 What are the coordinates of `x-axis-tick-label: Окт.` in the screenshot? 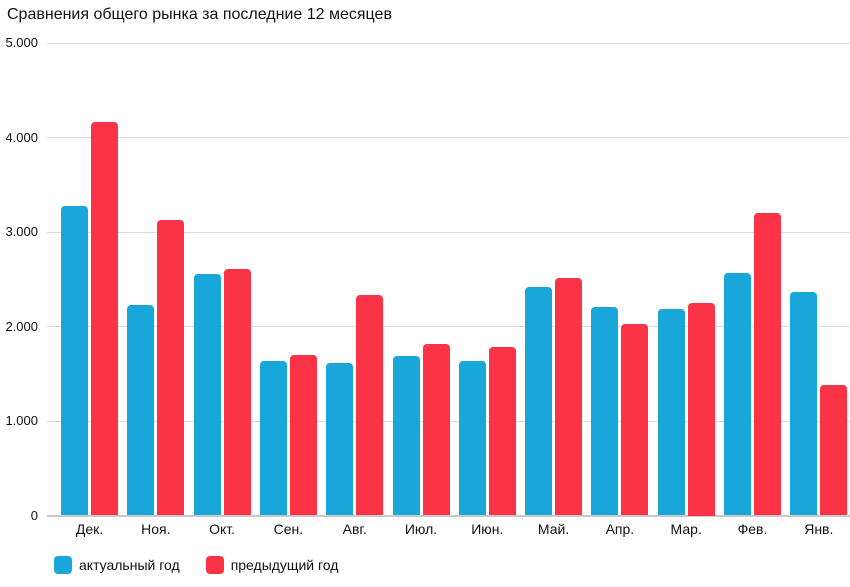 It's located at (222, 529).